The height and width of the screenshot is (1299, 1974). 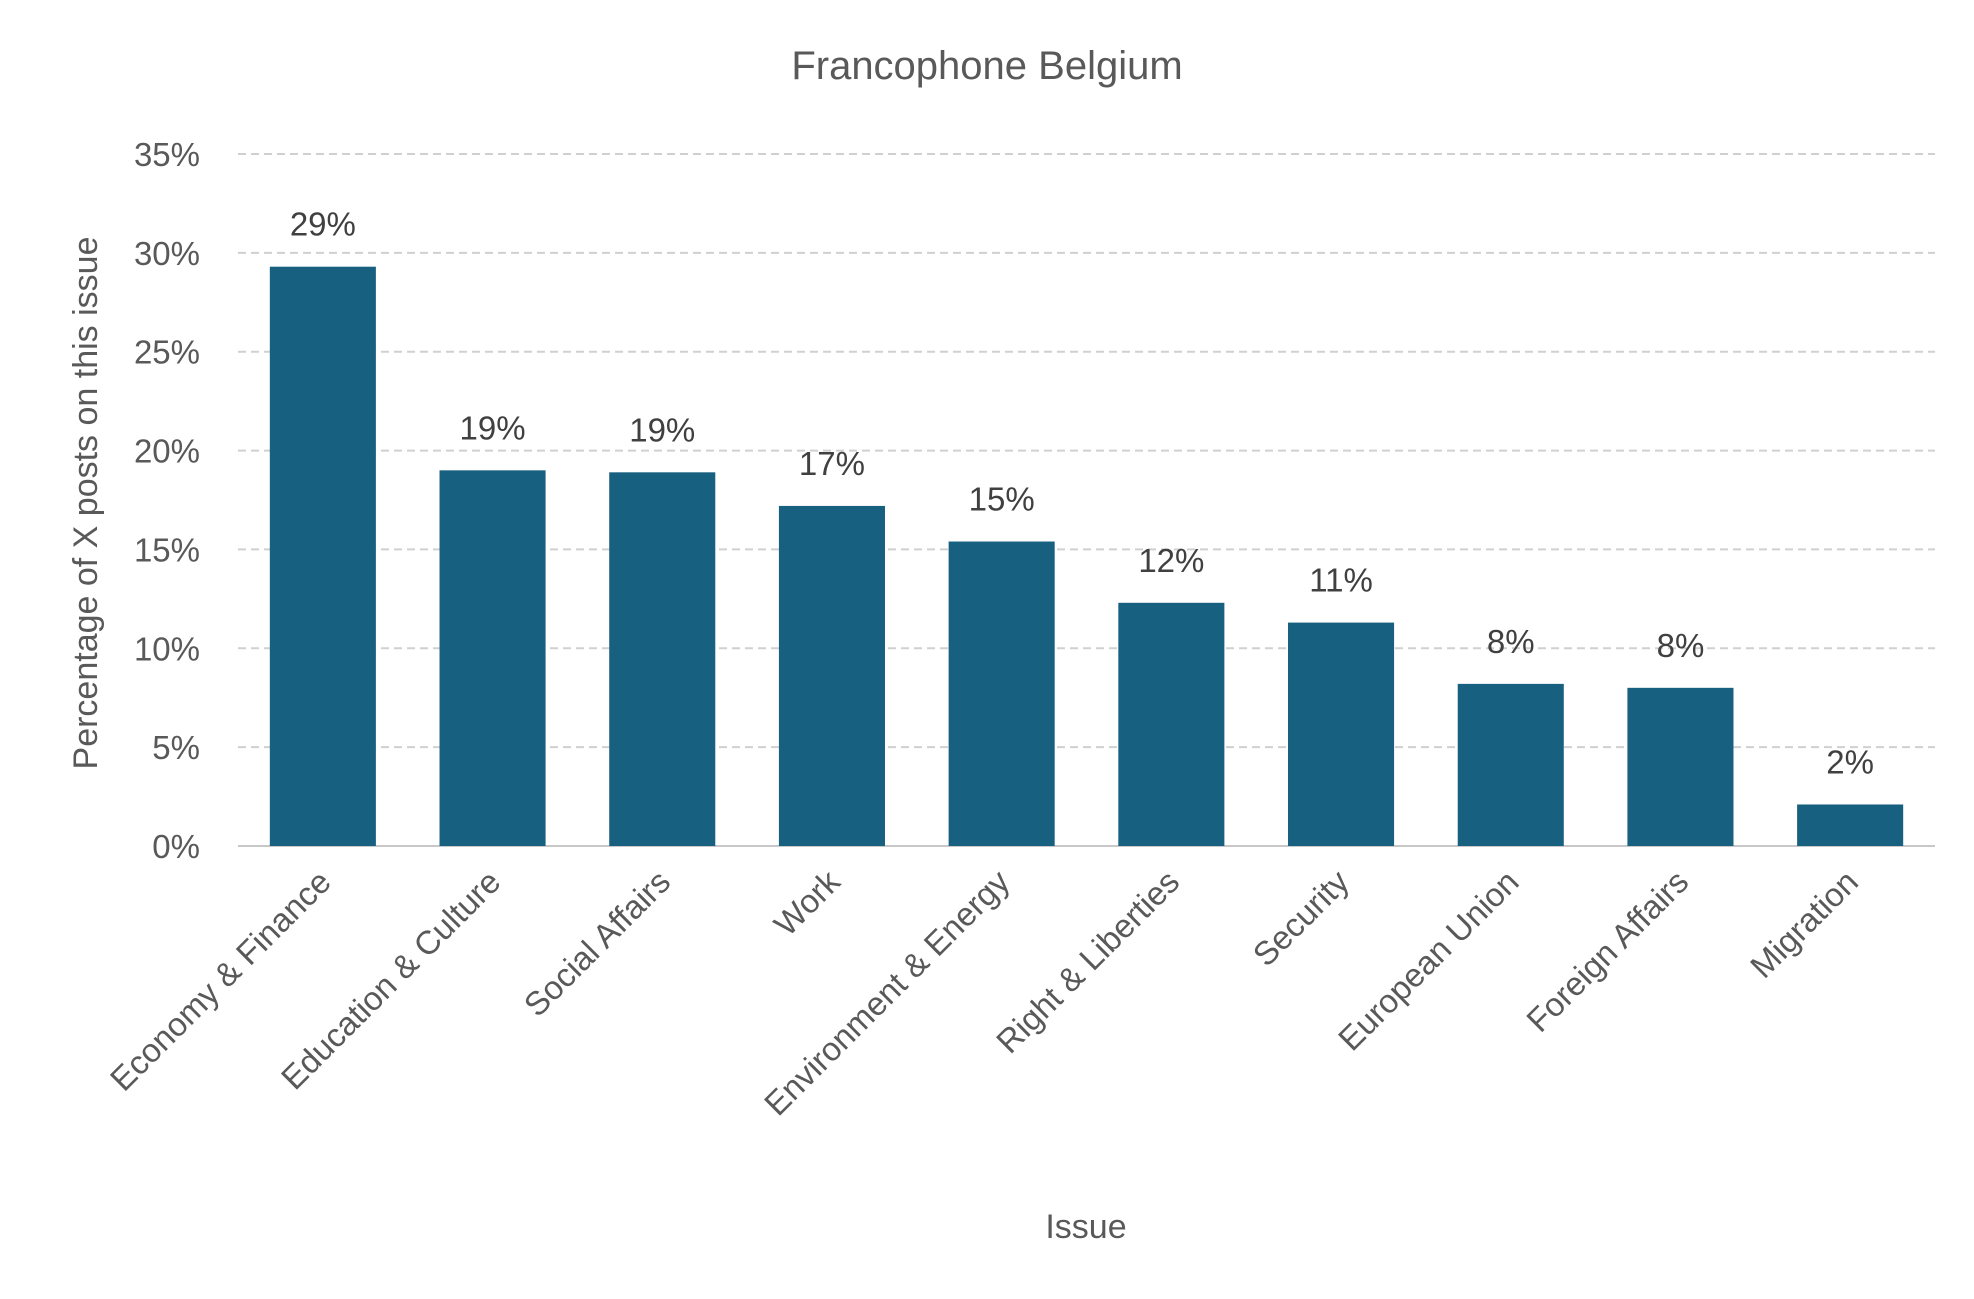 What do you see at coordinates (167, 451) in the screenshot?
I see `y-tick-label: 20%` at bounding box center [167, 451].